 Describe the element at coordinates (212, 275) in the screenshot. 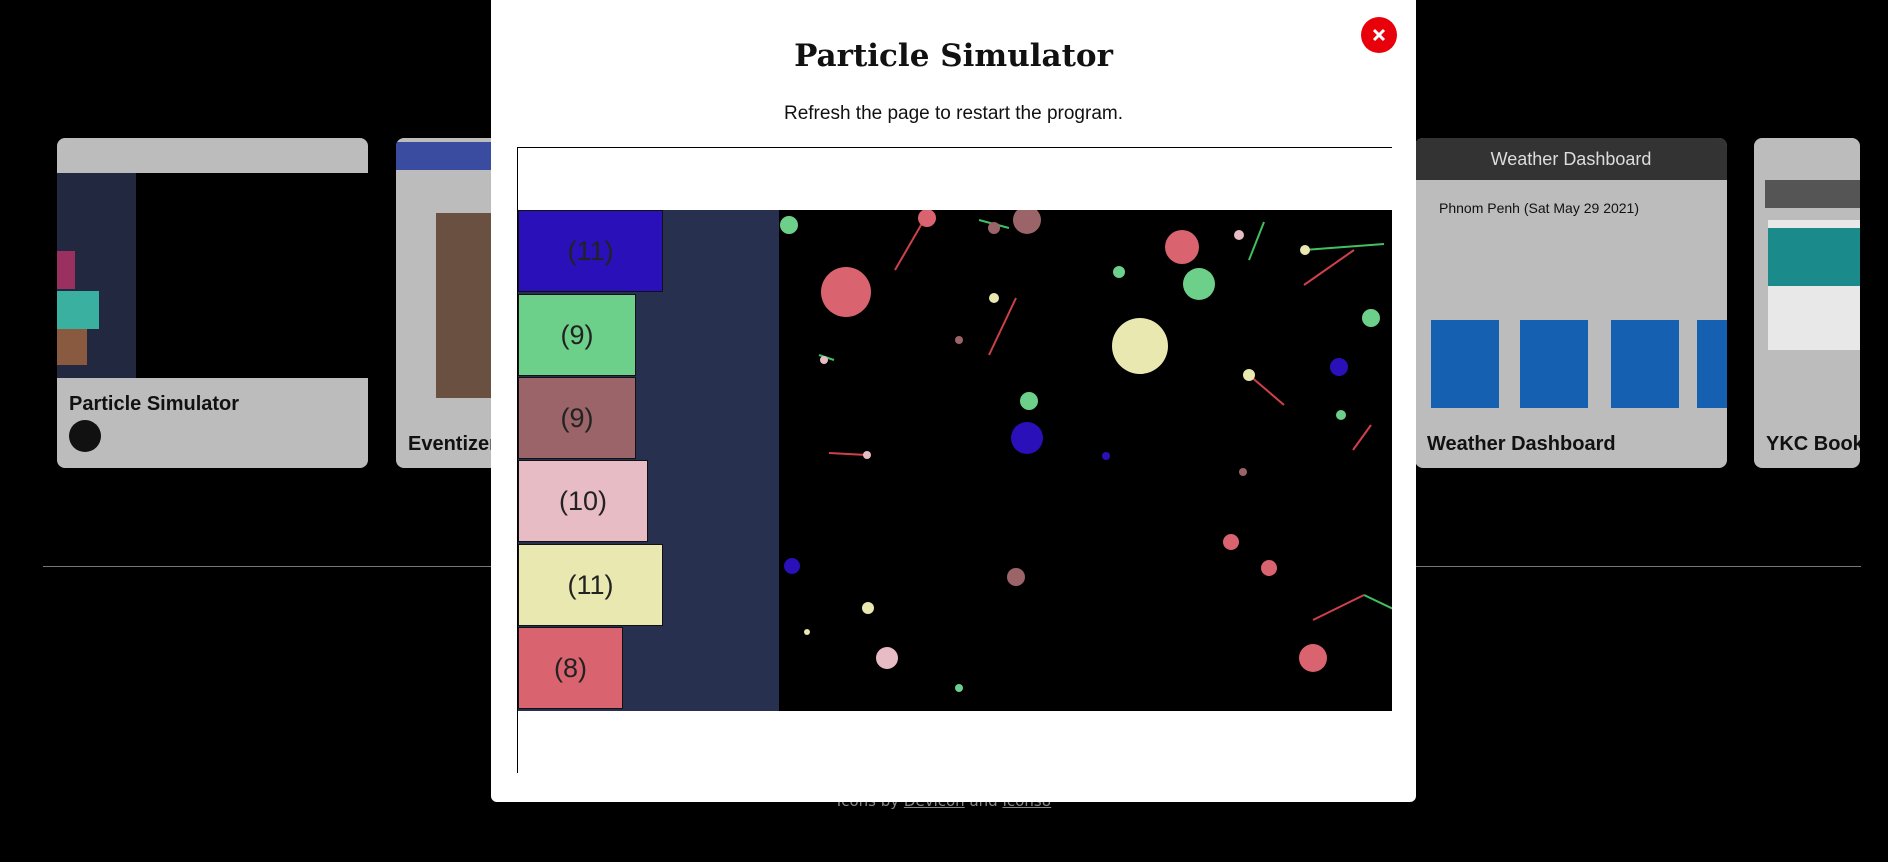

I see `card-preview` at that location.